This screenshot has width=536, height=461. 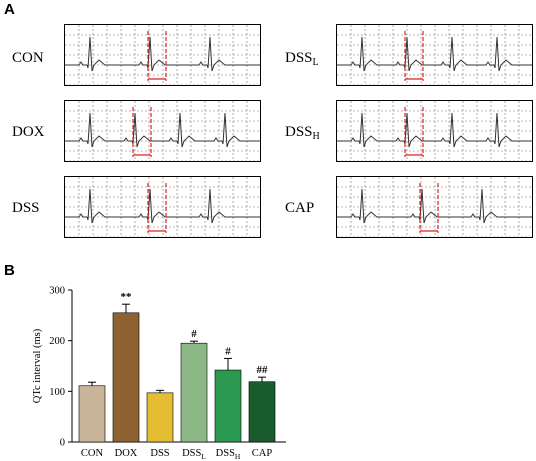 What do you see at coordinates (194, 454) in the screenshot?
I see `x-tick-label-3: DSSL` at bounding box center [194, 454].